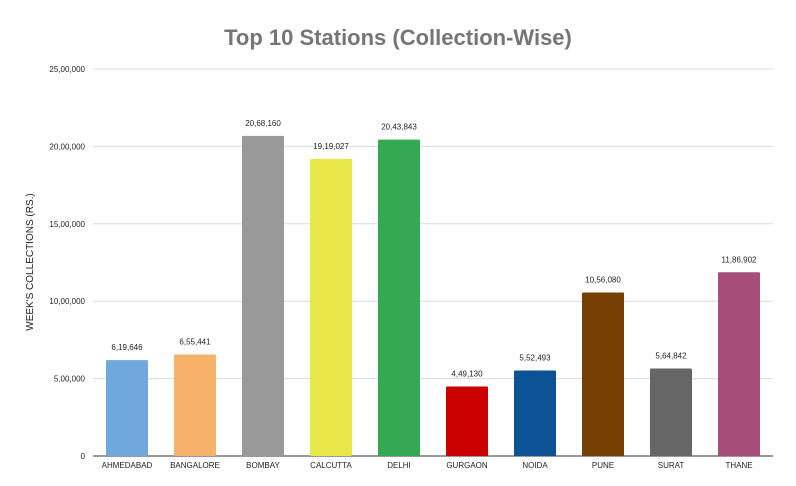  Describe the element at coordinates (127, 347) in the screenshot. I see `data-label-ahmedabad: 6,19,646` at that location.